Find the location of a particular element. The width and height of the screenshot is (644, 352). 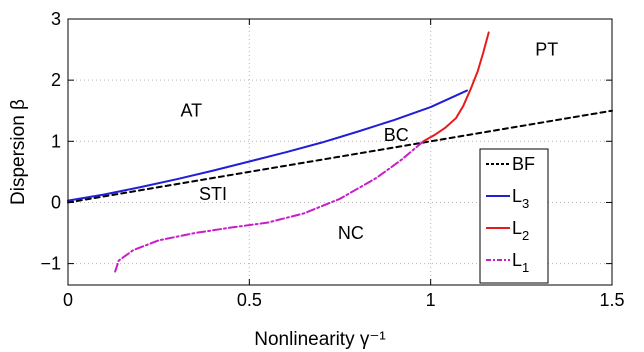

legend-box is located at coordinates (514, 216).